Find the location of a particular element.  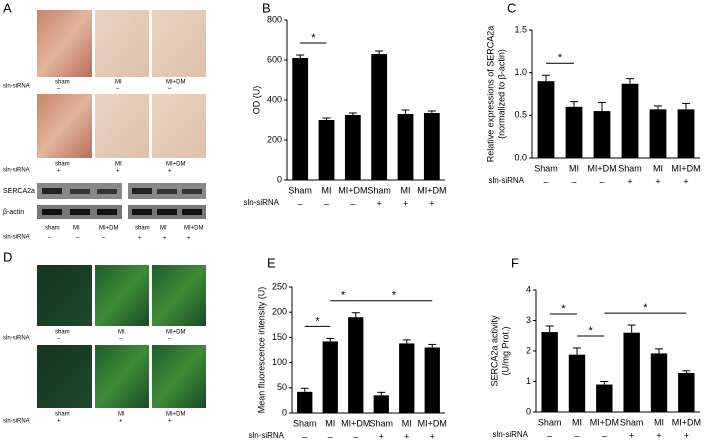

panel-letter: B is located at coordinates (266, 7).